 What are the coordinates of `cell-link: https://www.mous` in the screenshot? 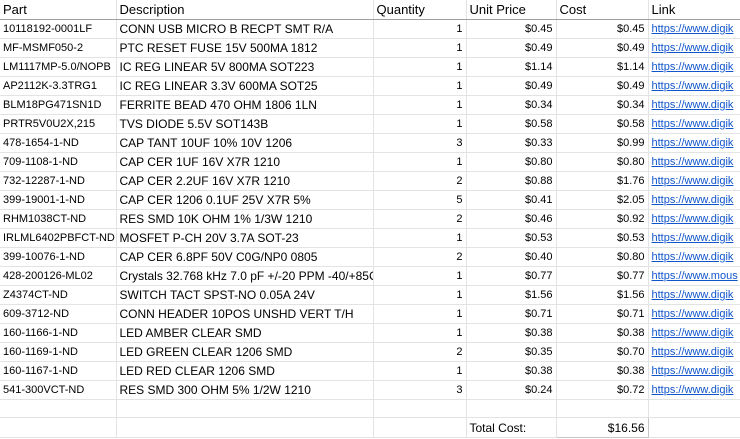 It's located at (694, 276).